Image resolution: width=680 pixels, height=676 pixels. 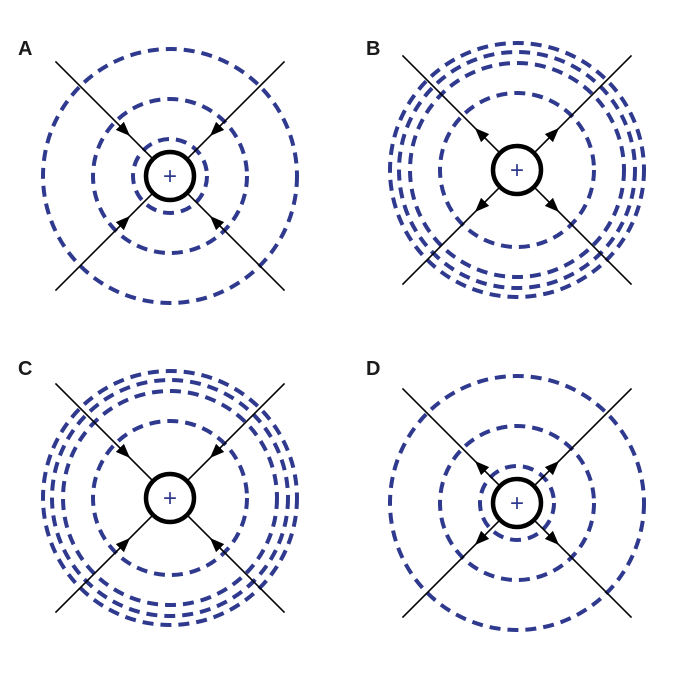 I want to click on panel-a: +, so click(x=170, y=176).